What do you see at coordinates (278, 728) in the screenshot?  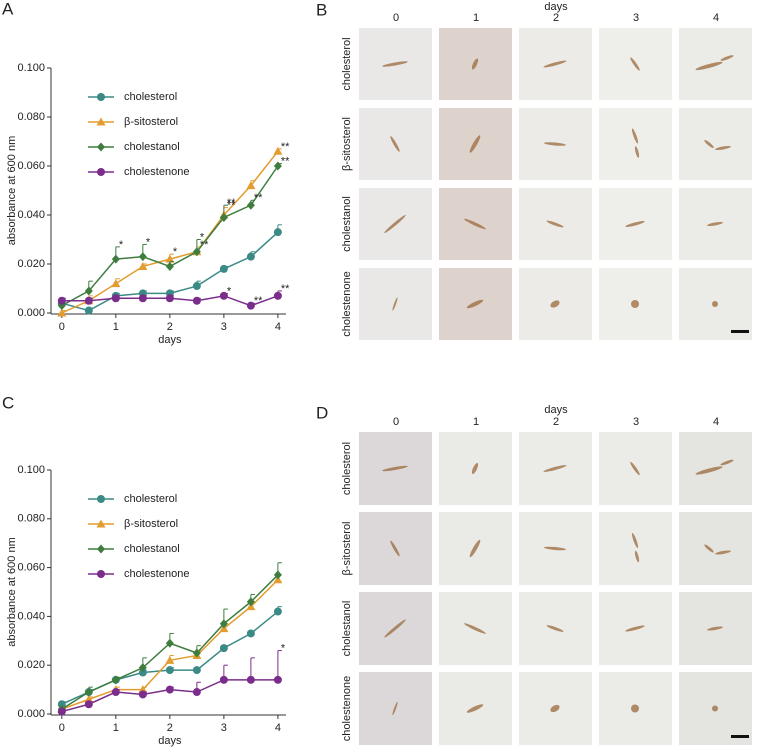 I see `x-tick-label: 4` at bounding box center [278, 728].